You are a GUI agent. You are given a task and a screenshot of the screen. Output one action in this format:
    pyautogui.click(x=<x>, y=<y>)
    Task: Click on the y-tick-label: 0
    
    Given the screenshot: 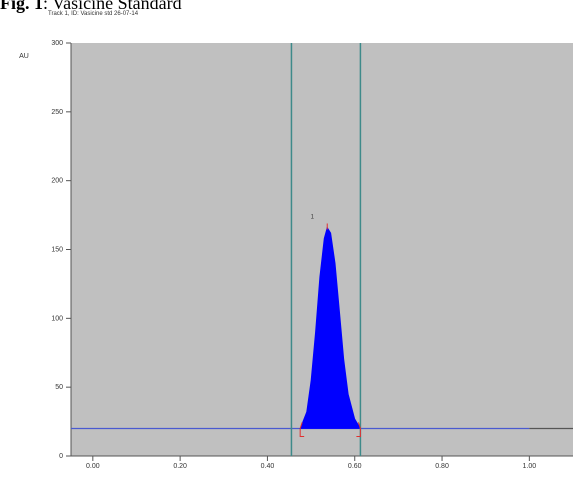 What is the action you would take?
    pyautogui.click(x=61, y=456)
    